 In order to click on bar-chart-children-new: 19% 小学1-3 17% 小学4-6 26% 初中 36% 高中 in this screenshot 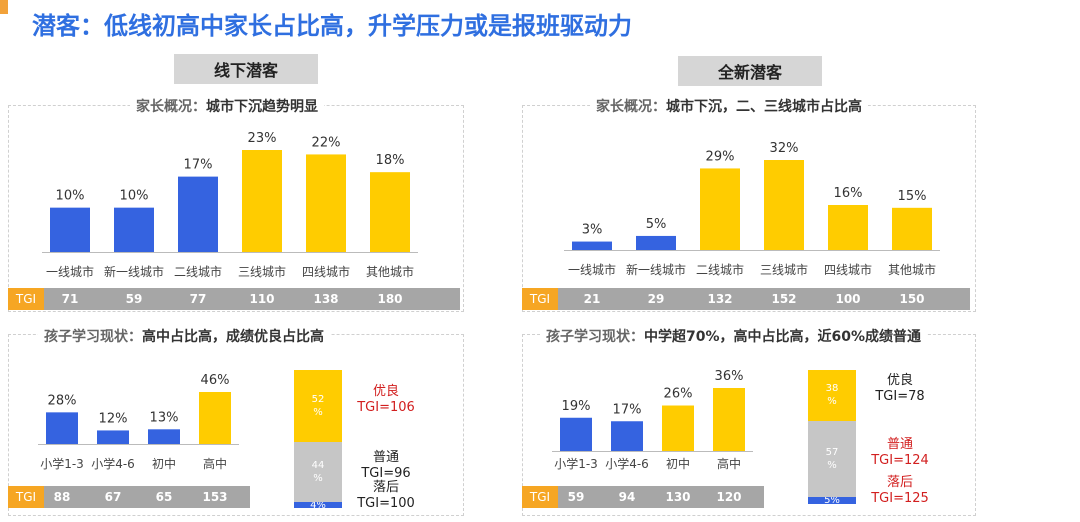, I will do `click(652, 420)`.